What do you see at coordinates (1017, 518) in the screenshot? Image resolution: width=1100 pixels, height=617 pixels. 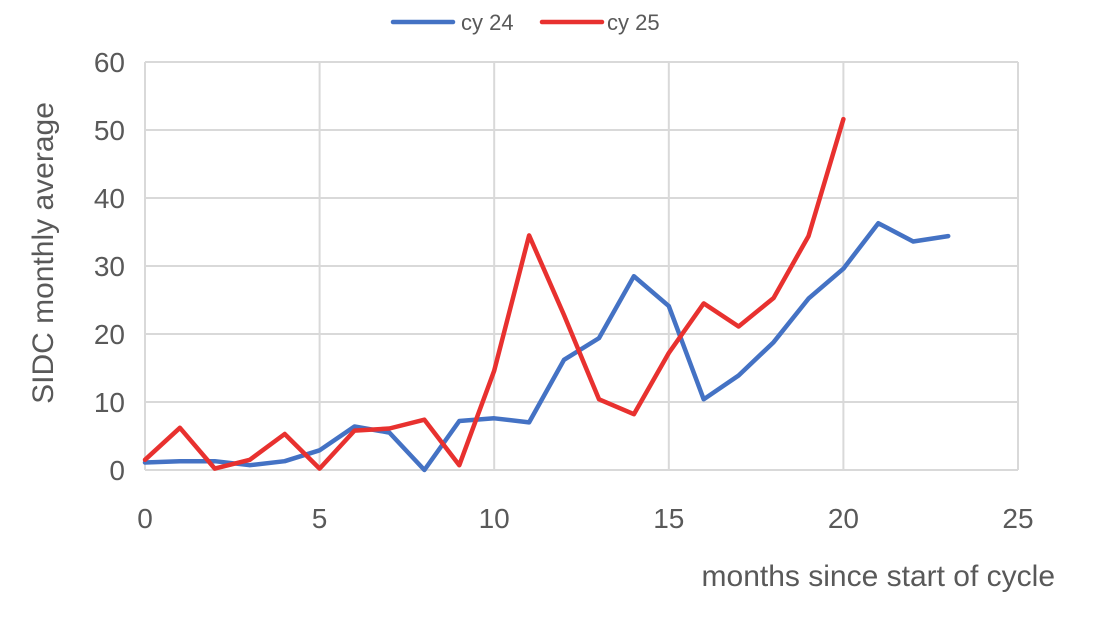 I see `x-tick-label: 25` at bounding box center [1017, 518].